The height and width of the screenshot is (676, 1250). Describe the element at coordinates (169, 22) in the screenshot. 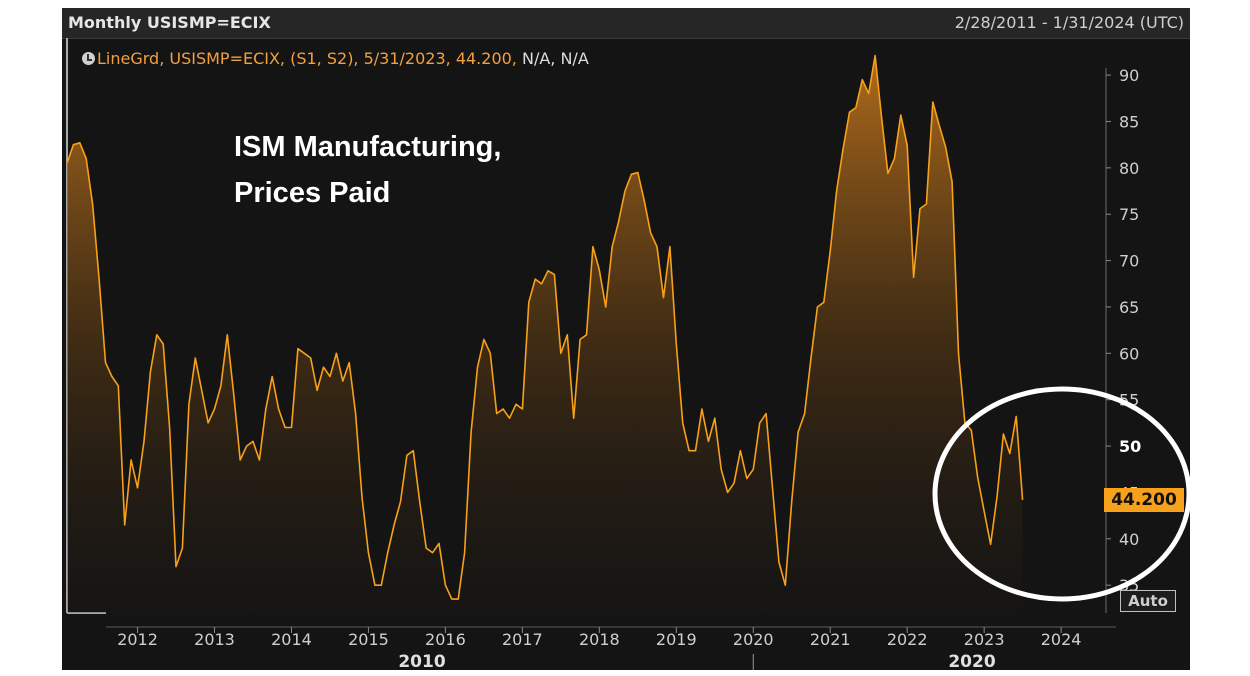

I see `chart-title: Monthly USISMP=ECIX` at that location.